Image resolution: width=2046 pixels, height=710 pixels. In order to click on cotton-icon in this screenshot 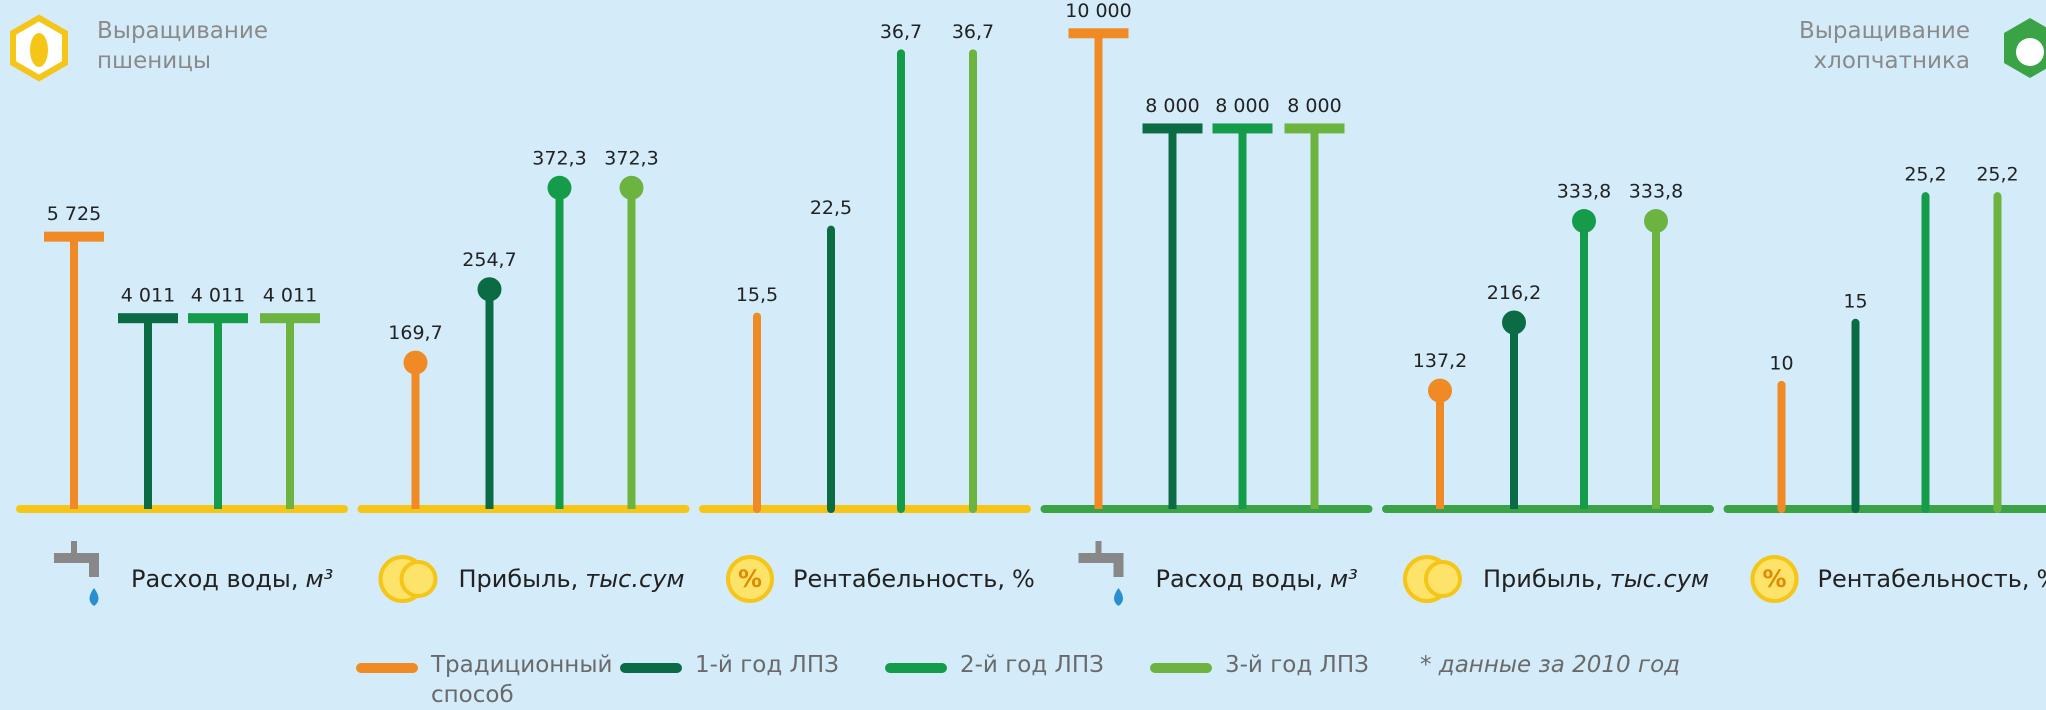, I will do `click(2025, 48)`.